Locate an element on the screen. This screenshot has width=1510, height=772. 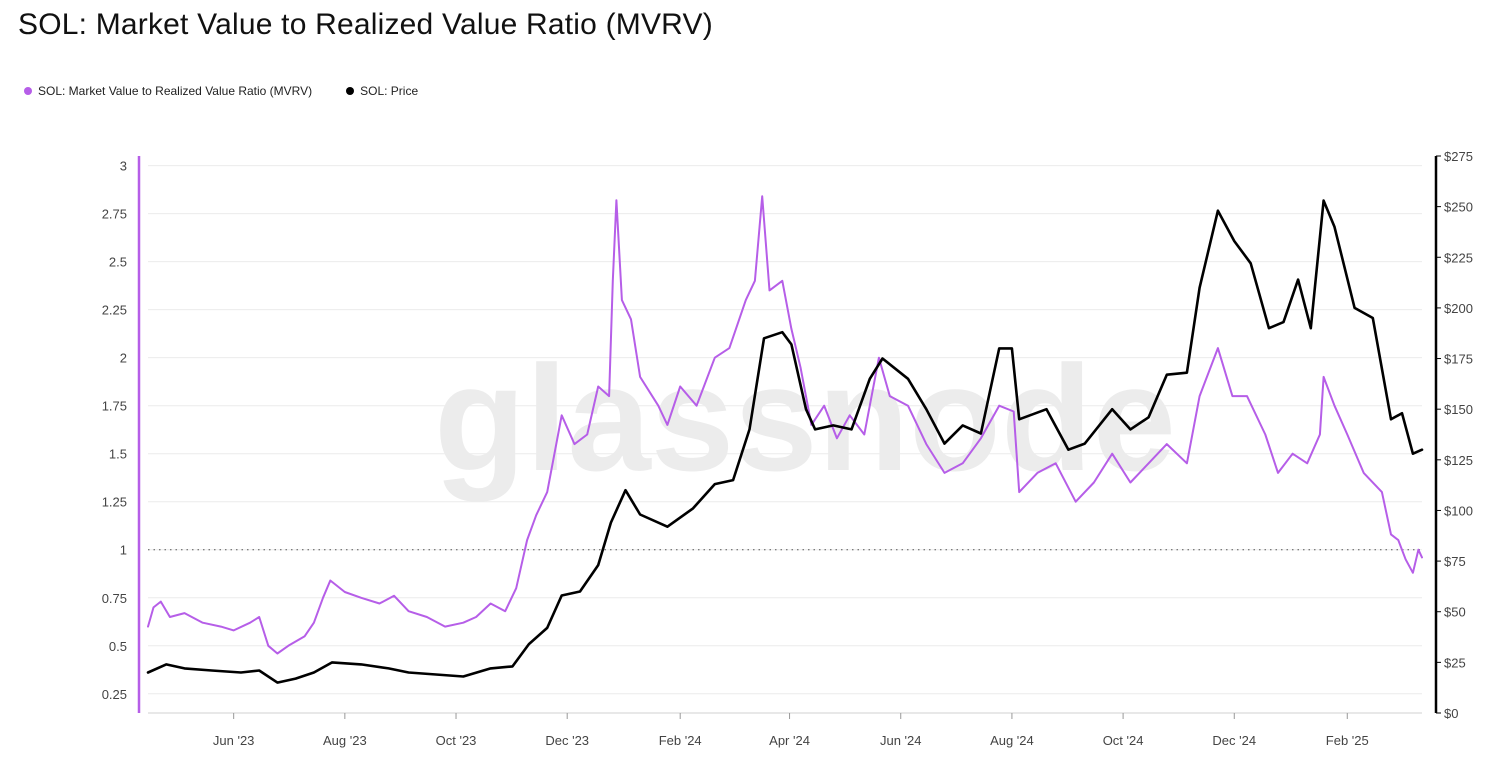
x-tick-label: Oct '23 is located at coordinates (456, 740).